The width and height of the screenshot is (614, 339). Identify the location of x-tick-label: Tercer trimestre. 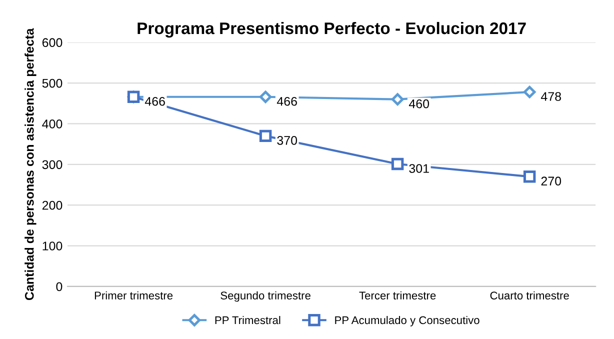
(397, 295).